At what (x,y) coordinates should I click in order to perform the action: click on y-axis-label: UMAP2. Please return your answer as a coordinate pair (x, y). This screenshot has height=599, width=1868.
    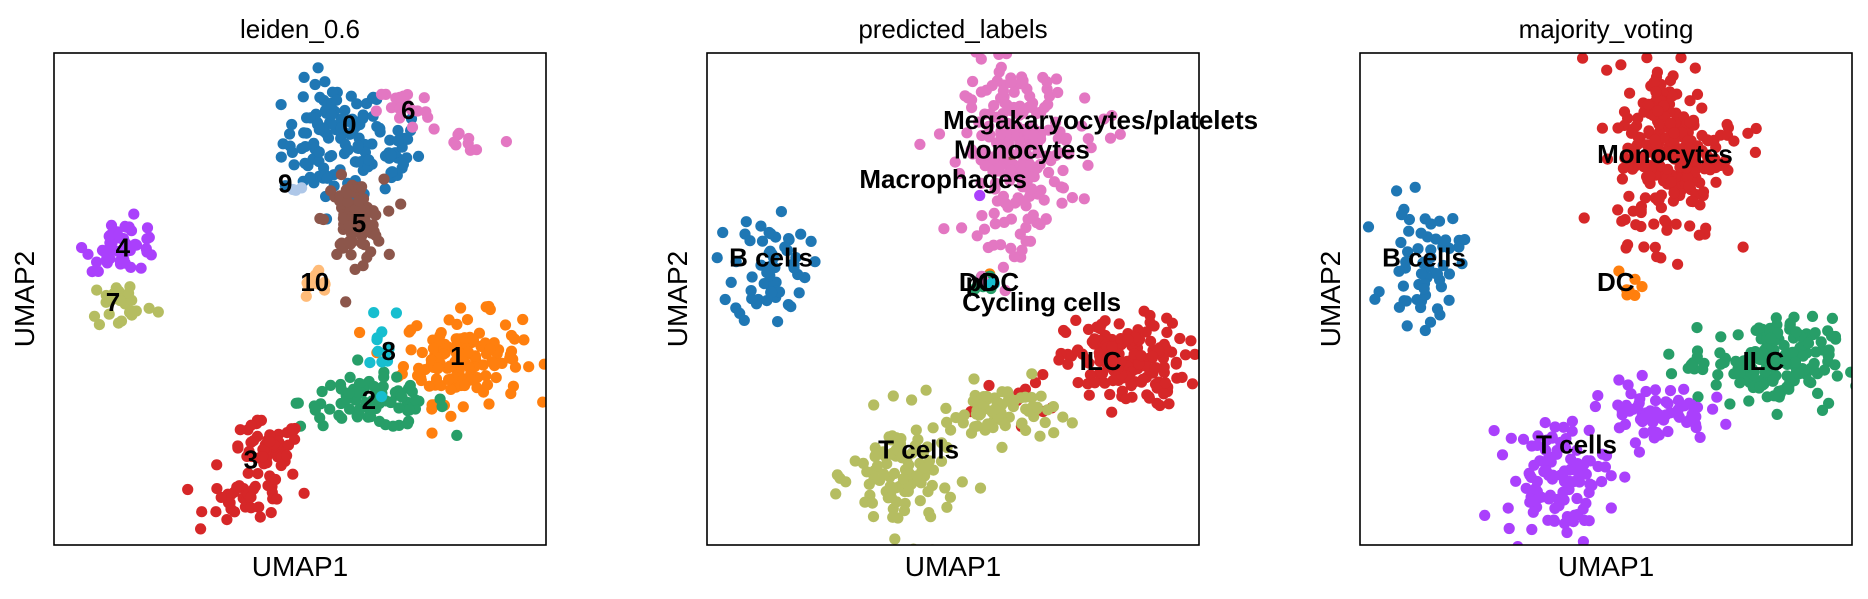
    Looking at the image, I should click on (24, 299).